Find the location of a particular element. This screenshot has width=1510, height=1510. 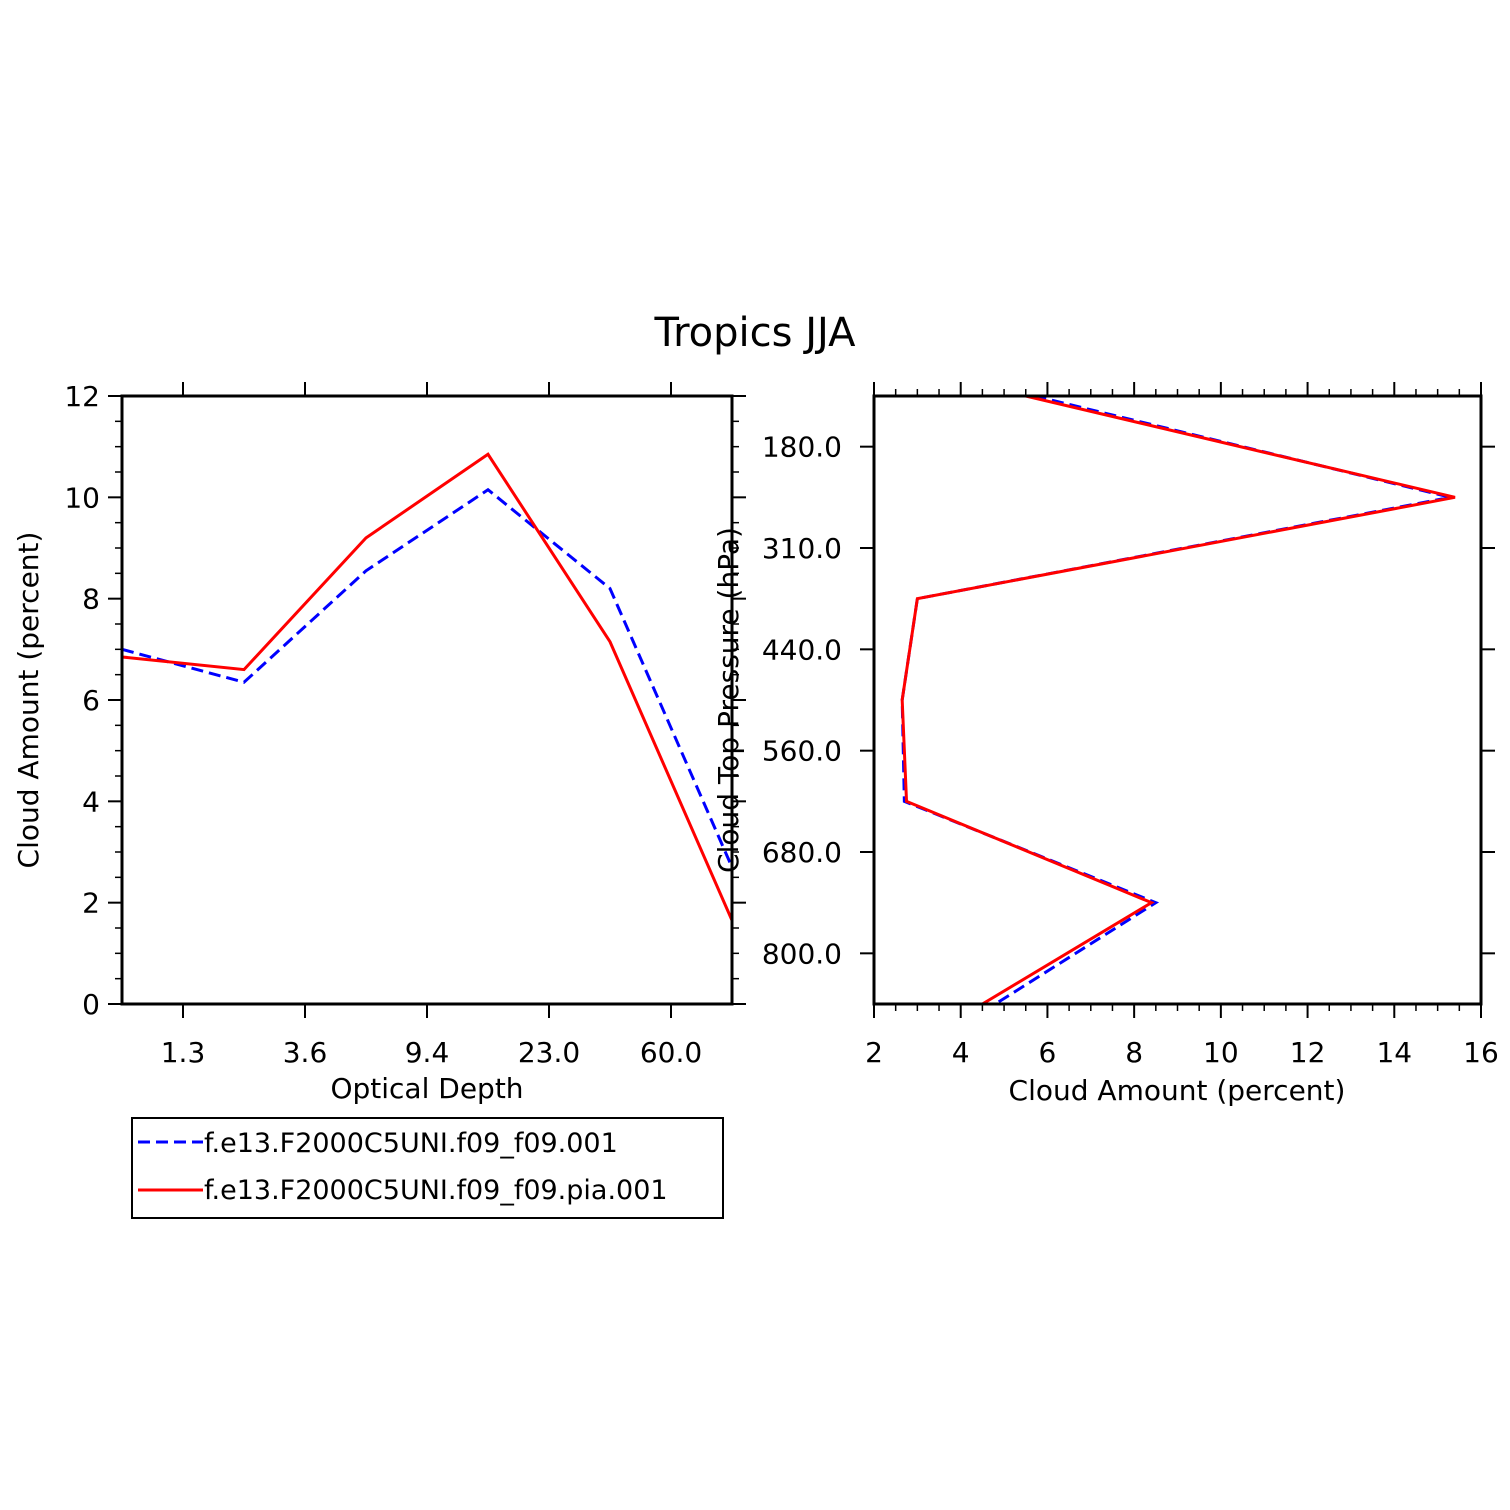

panel2-x-tick-label: 10 is located at coordinates (1221, 1052).